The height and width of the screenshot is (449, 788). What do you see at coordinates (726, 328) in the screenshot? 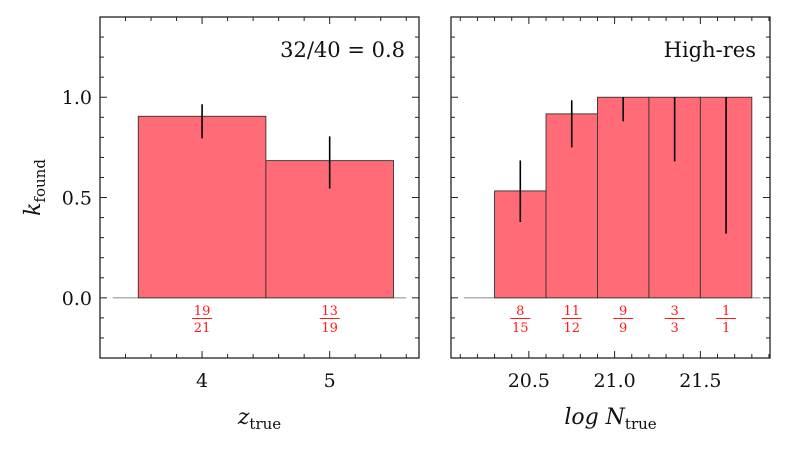
I see `fraction-denominator: 1` at bounding box center [726, 328].